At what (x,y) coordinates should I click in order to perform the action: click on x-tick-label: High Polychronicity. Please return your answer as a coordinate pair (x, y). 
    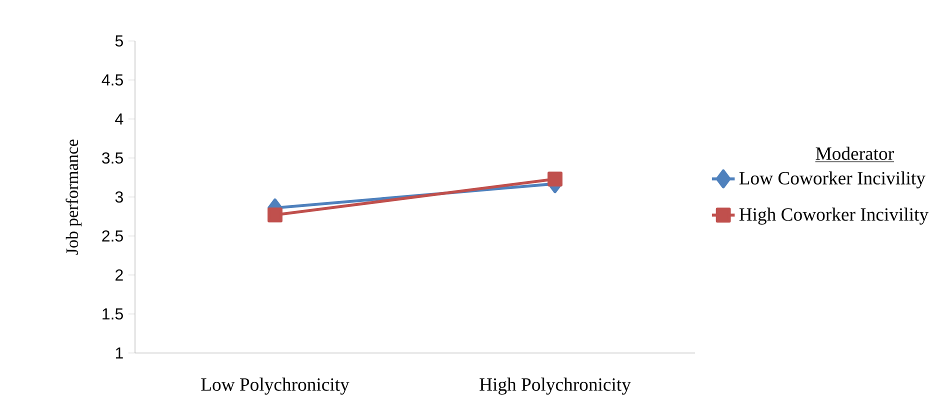
    Looking at the image, I should click on (555, 386).